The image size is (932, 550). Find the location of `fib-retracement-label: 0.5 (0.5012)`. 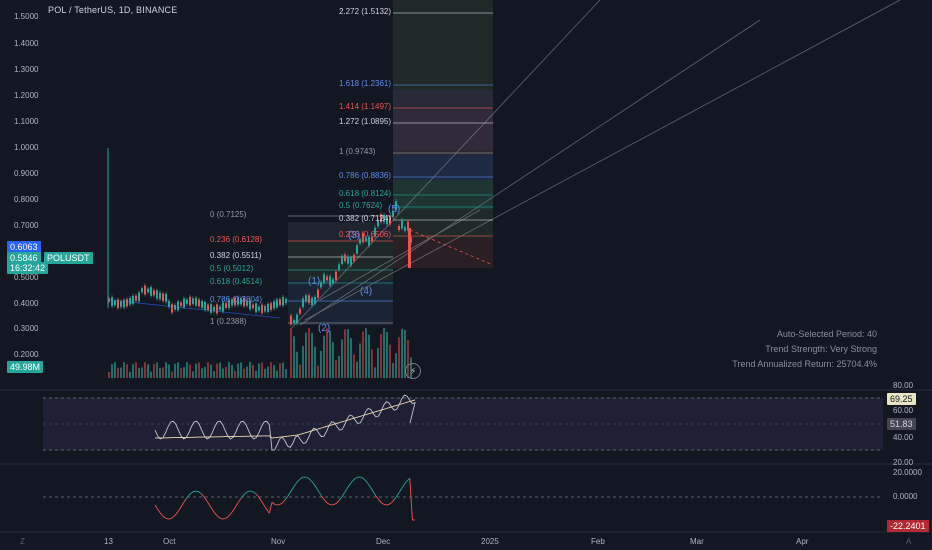

fib-retracement-label: 0.5 (0.5012) is located at coordinates (232, 268).